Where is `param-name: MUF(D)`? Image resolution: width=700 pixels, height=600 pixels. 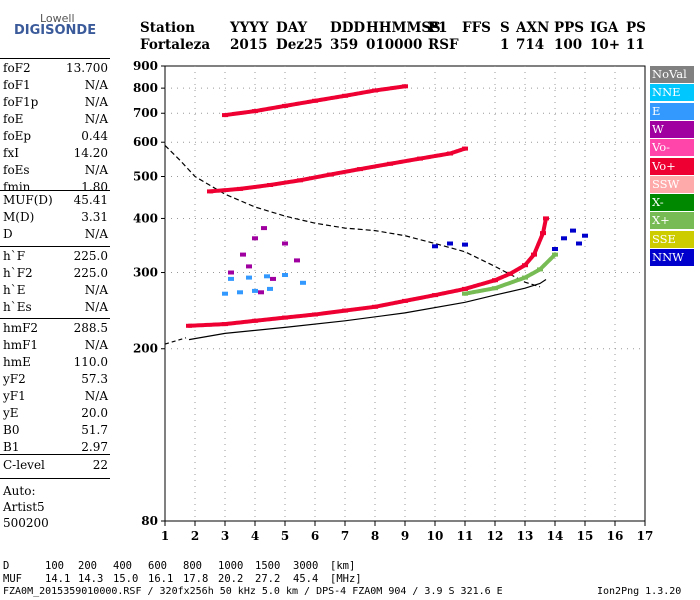
param-name: MUF(D) is located at coordinates (28, 200).